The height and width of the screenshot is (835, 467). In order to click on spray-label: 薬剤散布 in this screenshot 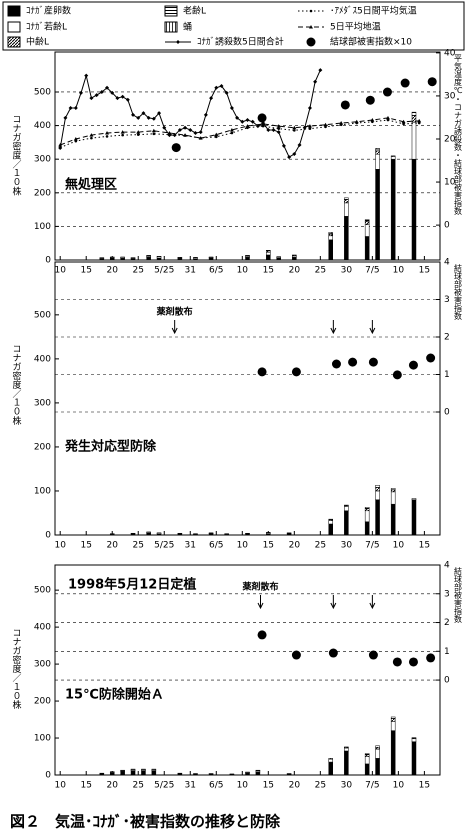, I will do `click(260, 587)`.